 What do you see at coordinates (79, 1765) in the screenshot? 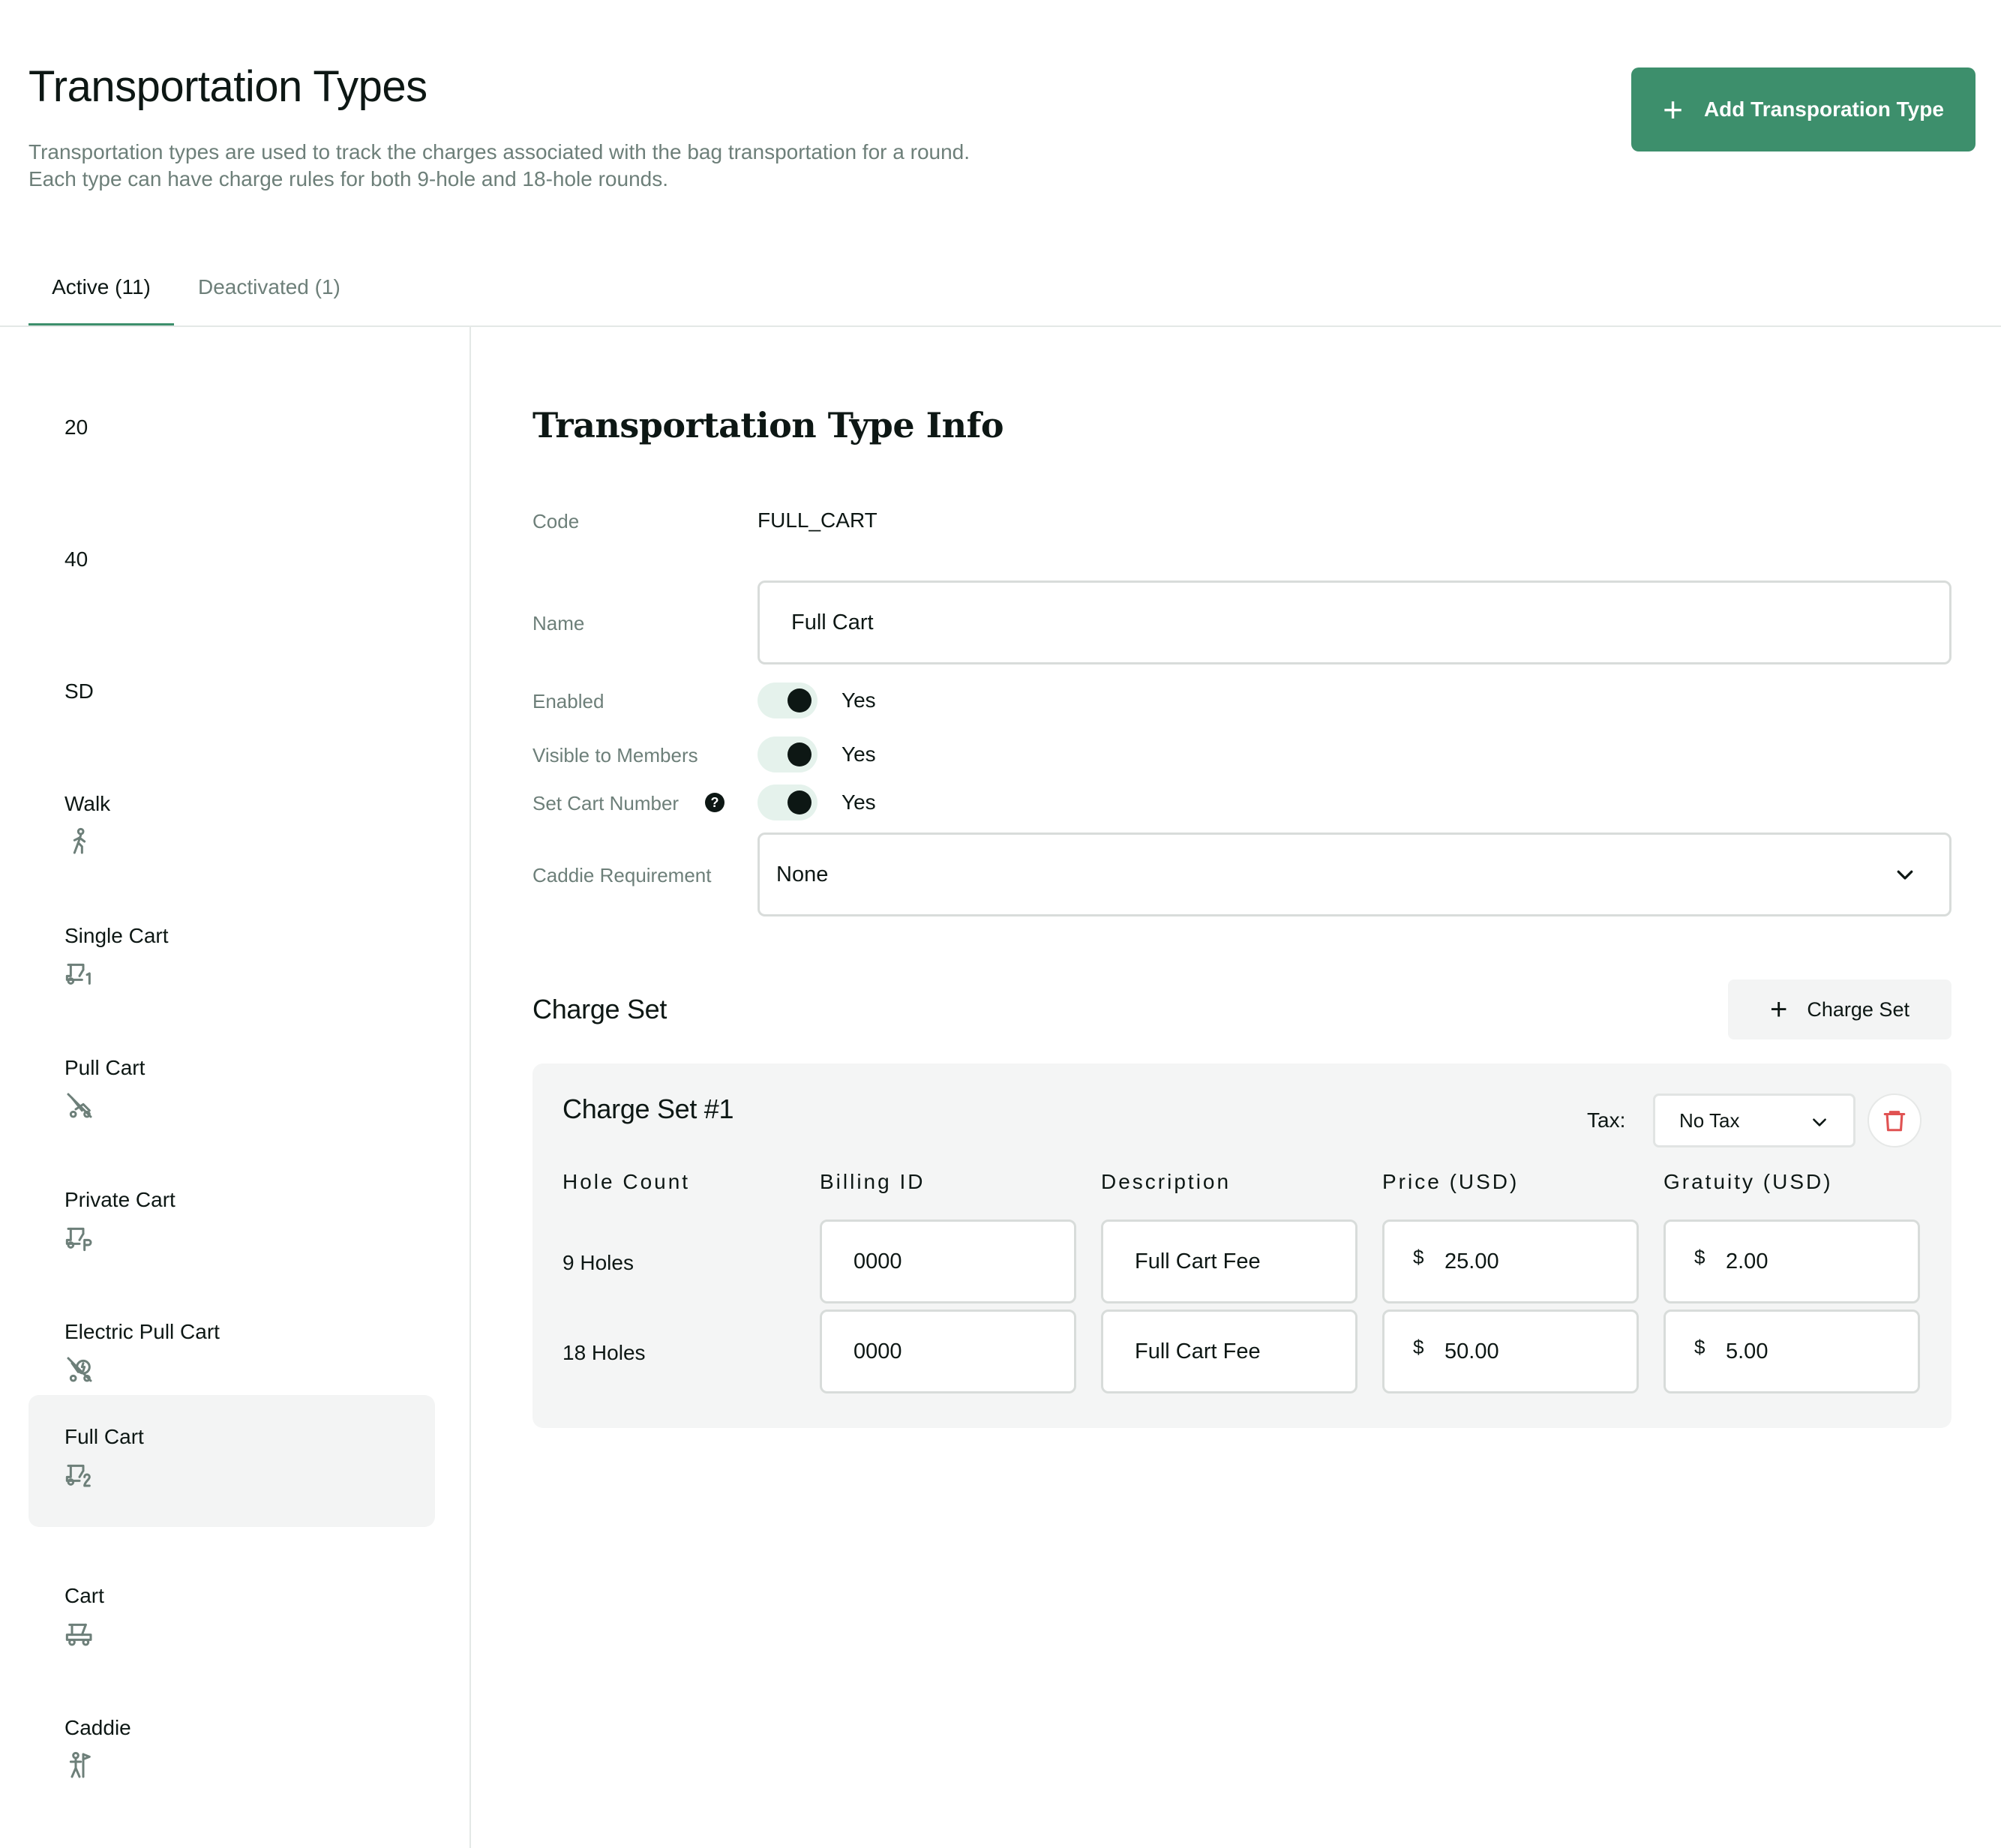
I see `caddie-icon` at bounding box center [79, 1765].